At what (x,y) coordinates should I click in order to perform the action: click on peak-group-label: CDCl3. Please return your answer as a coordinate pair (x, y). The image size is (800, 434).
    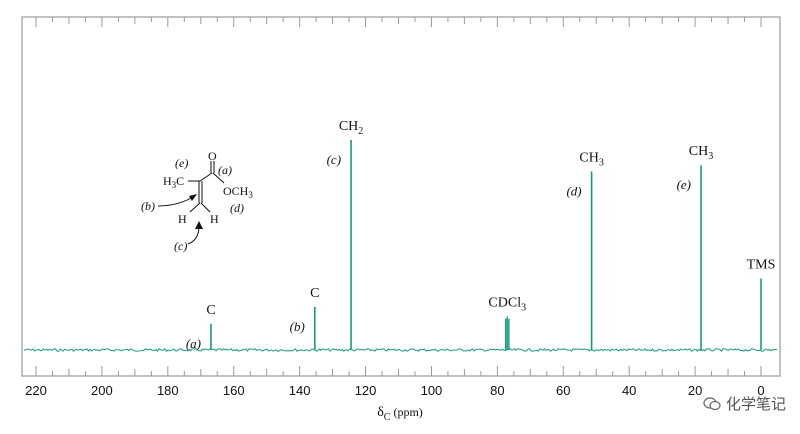
    Looking at the image, I should click on (507, 304).